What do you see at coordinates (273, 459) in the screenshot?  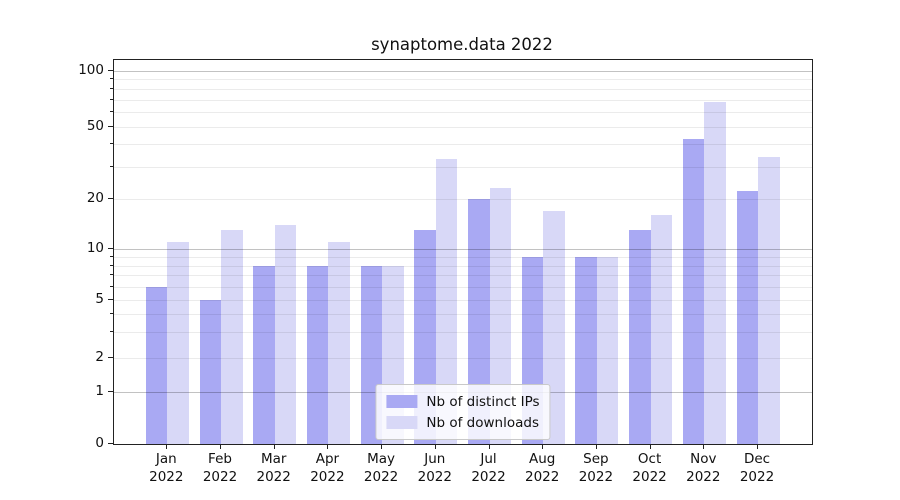 I see `x-label-month: Mar` at bounding box center [273, 459].